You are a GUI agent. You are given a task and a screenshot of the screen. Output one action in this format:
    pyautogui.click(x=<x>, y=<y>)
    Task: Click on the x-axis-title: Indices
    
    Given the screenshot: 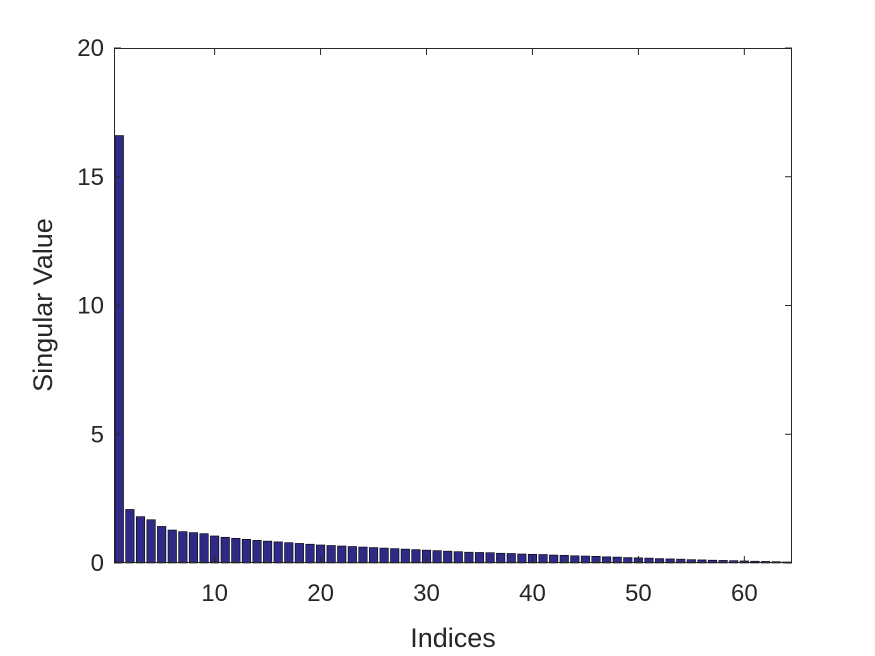 What is the action you would take?
    pyautogui.click(x=453, y=638)
    